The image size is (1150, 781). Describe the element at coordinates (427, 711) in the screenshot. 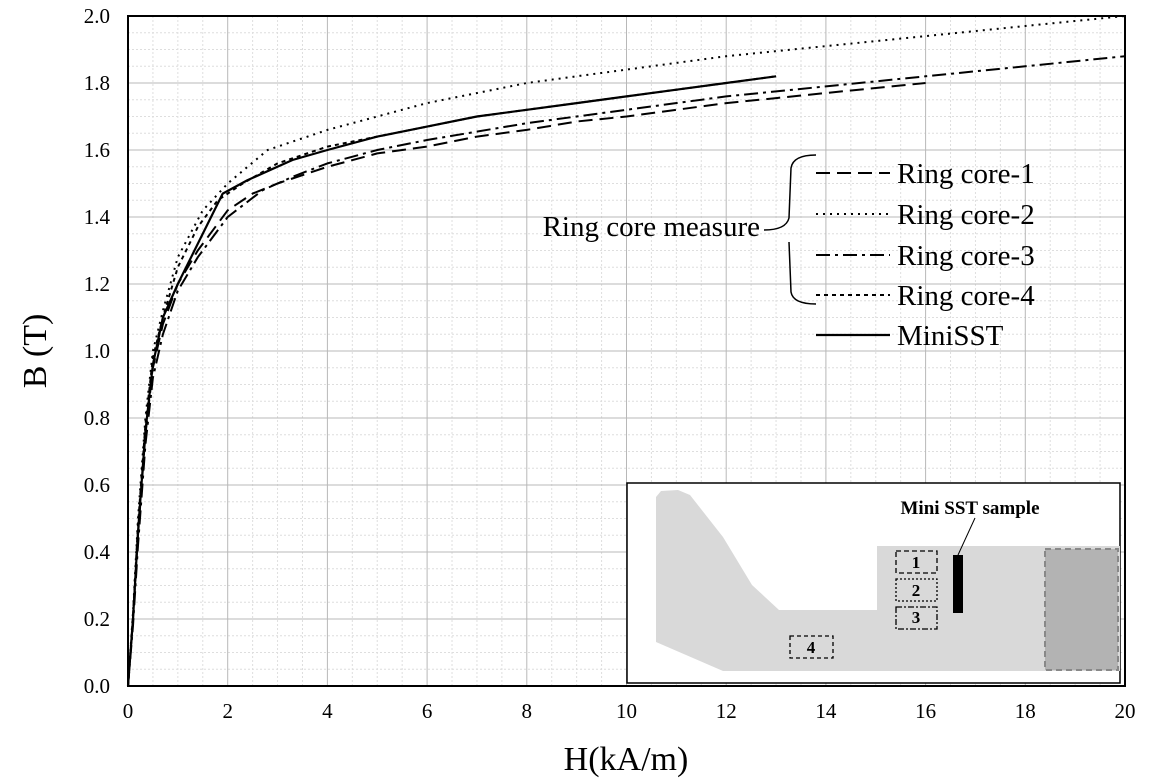

I see `x-tick-label: 6` at that location.